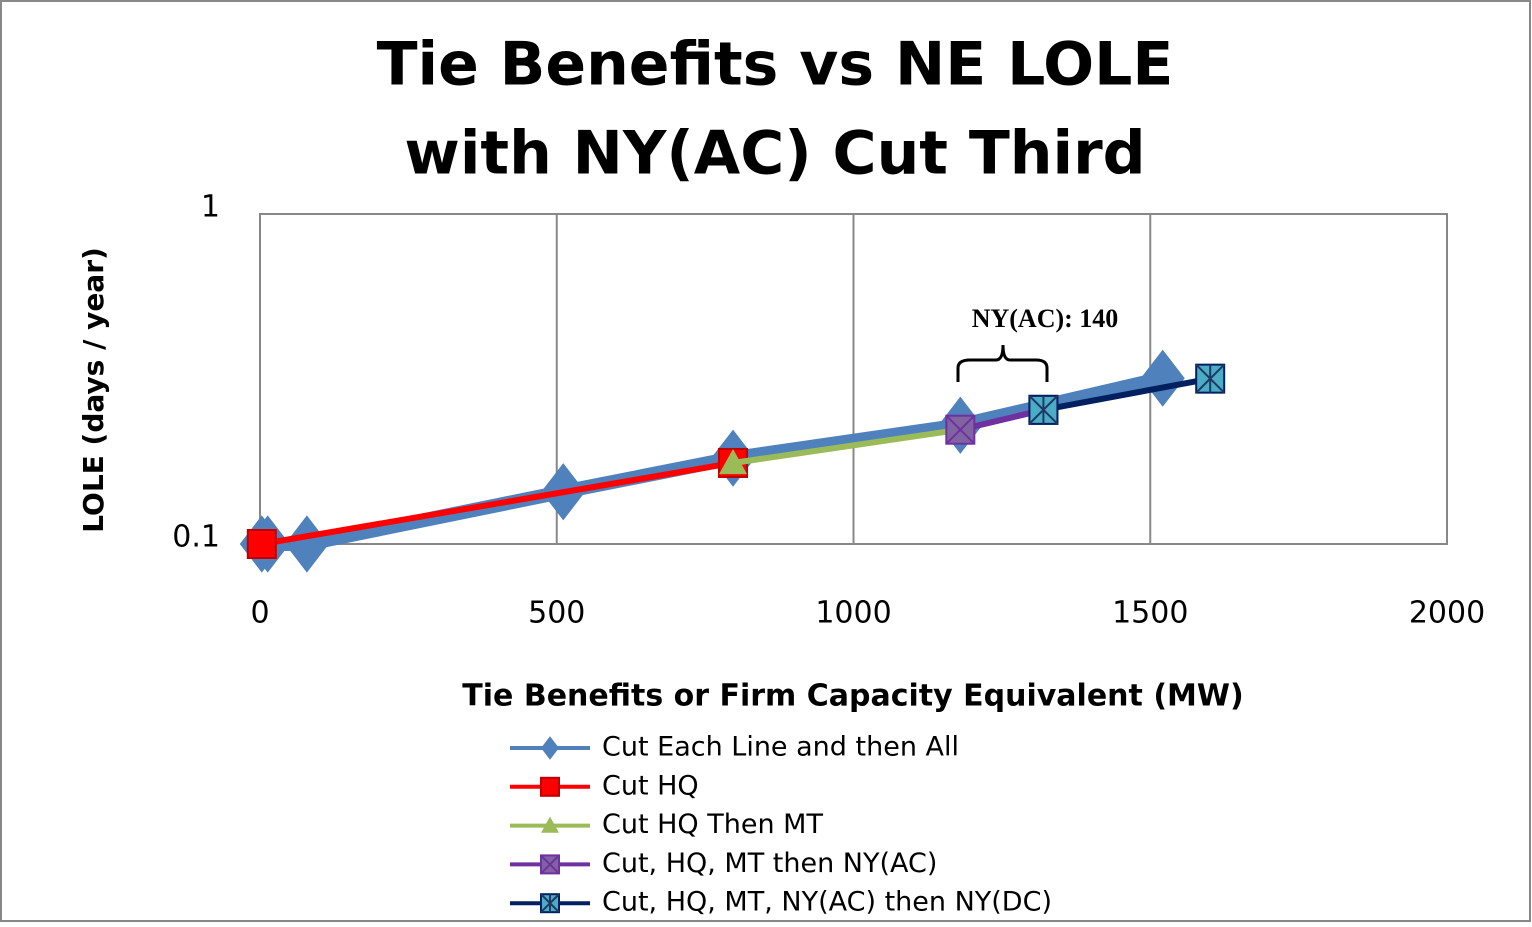 This screenshot has width=1532, height=927. What do you see at coordinates (210, 207) in the screenshot?
I see `y-tick-label: 1` at bounding box center [210, 207].